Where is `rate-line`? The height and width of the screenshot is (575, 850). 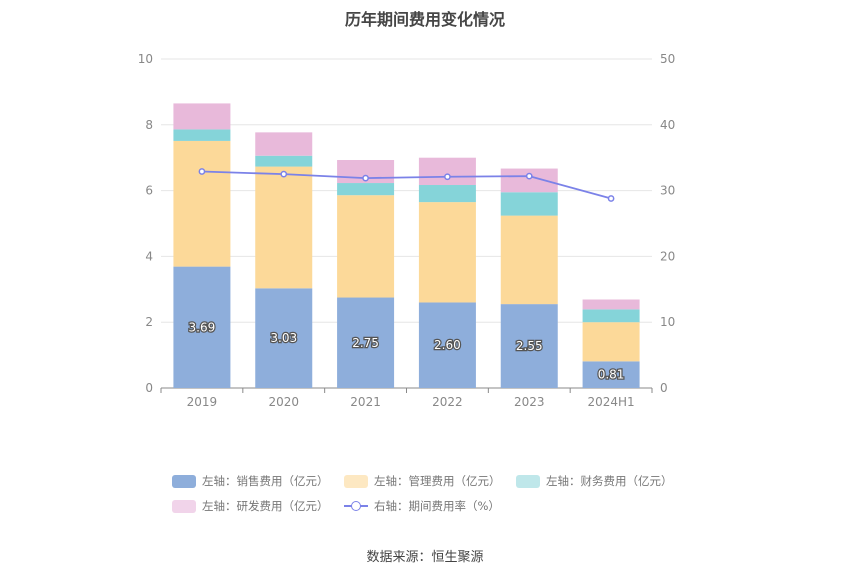
rate-line is located at coordinates (406, 185).